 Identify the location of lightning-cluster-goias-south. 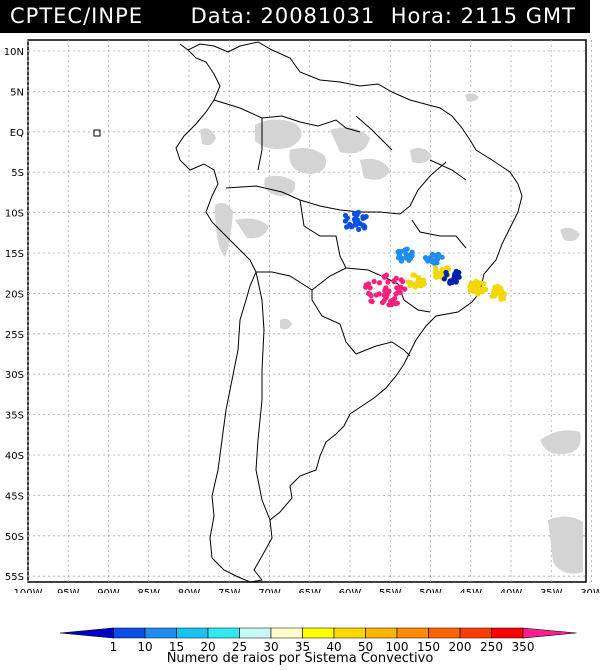
(416, 281).